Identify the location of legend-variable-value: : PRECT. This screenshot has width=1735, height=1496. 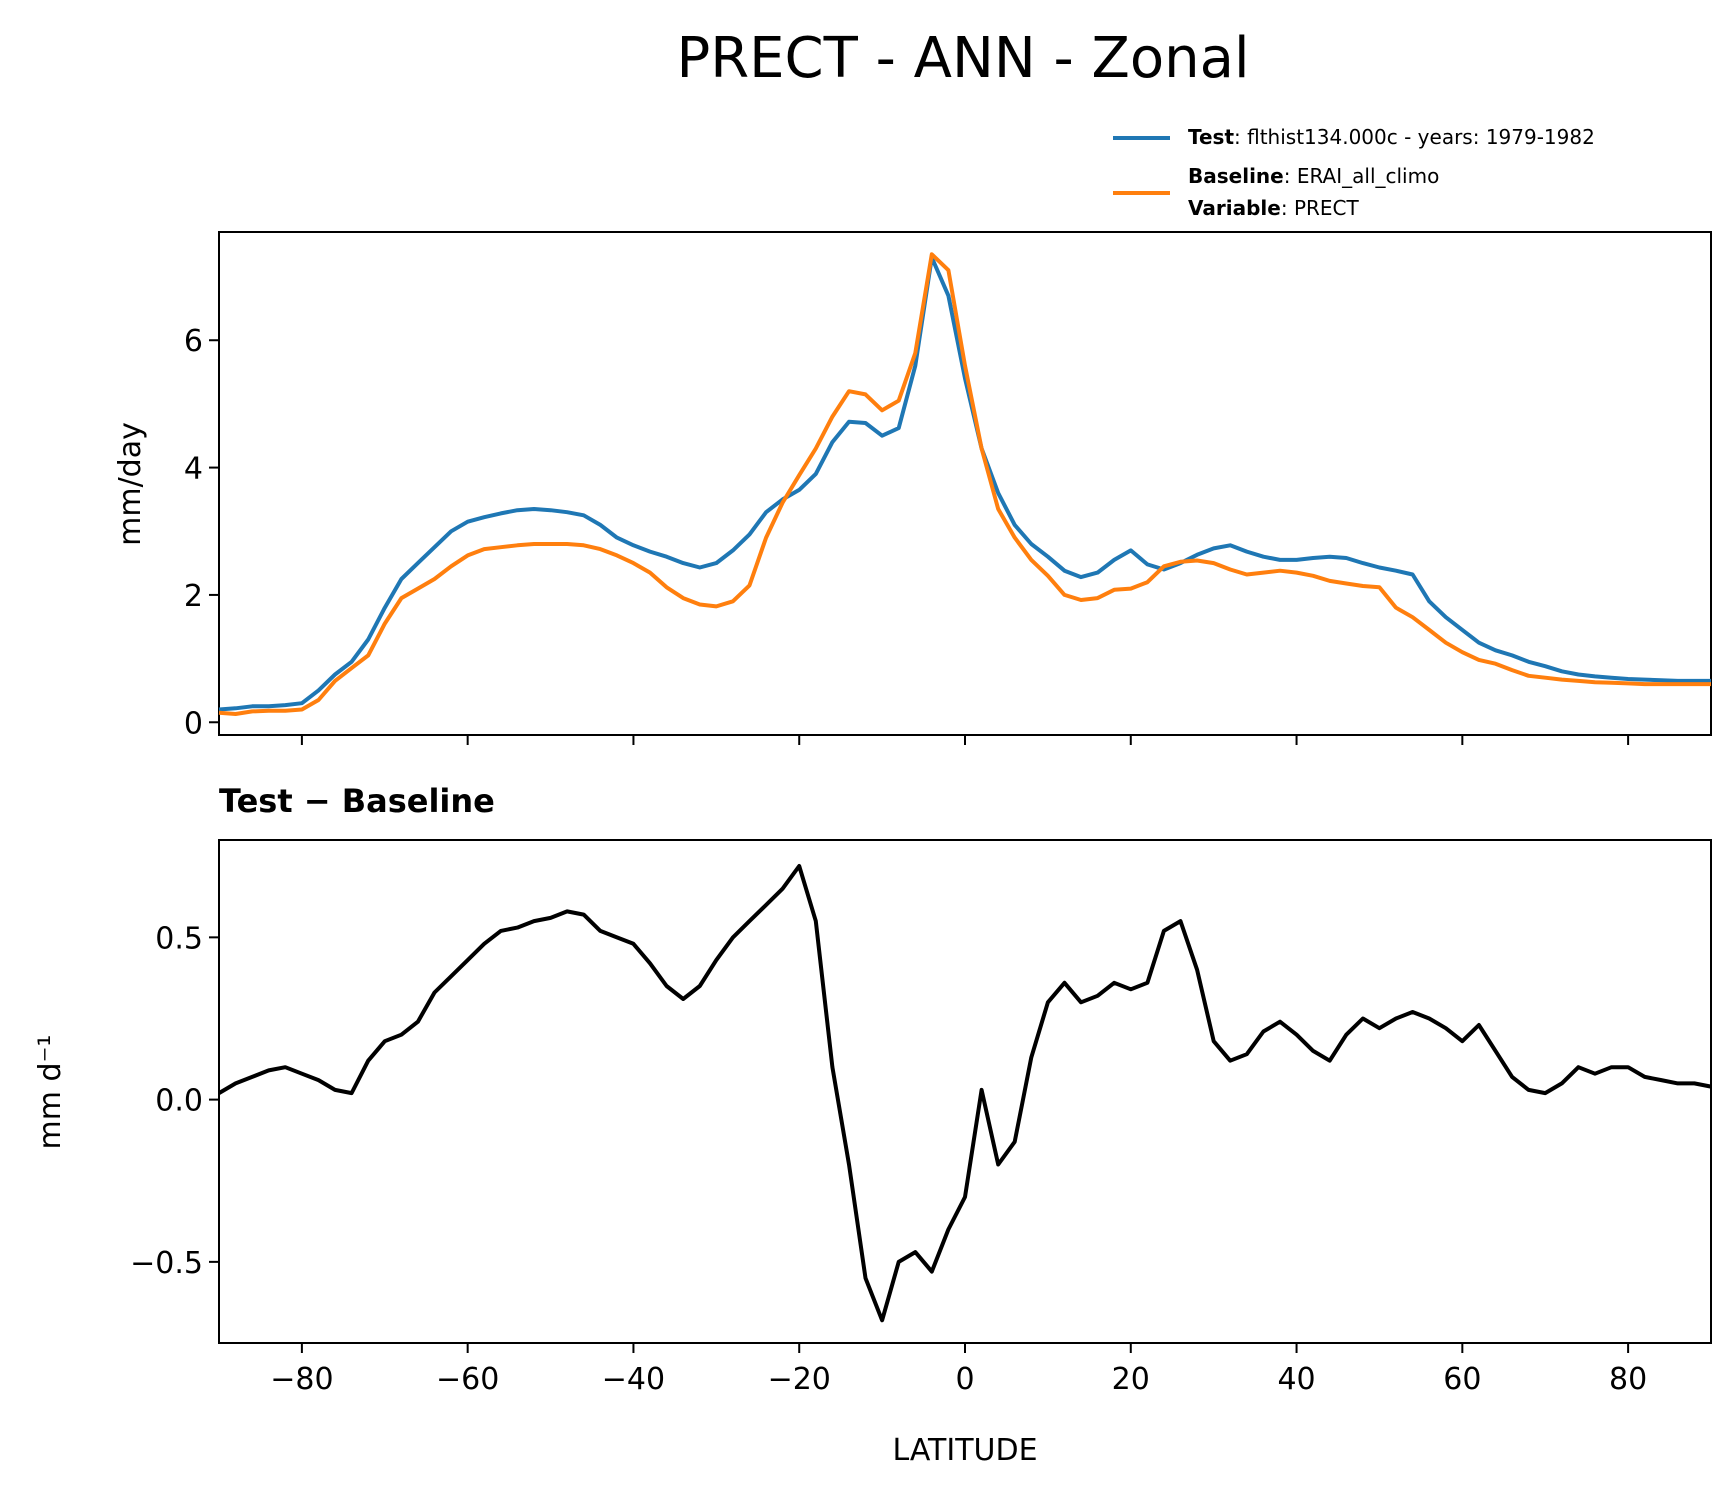
(1320, 208).